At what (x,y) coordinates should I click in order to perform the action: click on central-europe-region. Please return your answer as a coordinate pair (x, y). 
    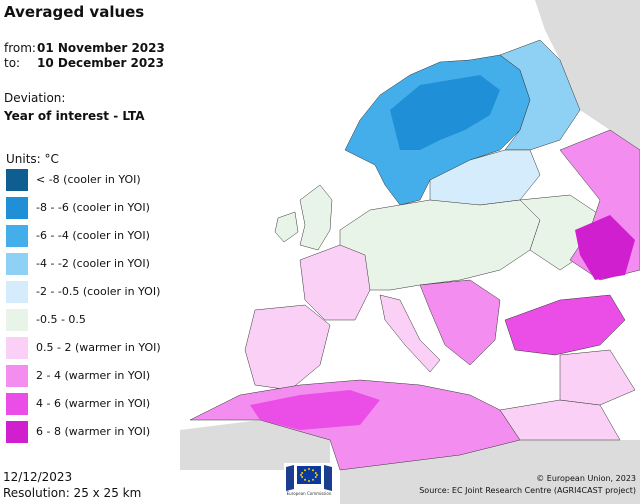
    Looking at the image, I should click on (440, 245).